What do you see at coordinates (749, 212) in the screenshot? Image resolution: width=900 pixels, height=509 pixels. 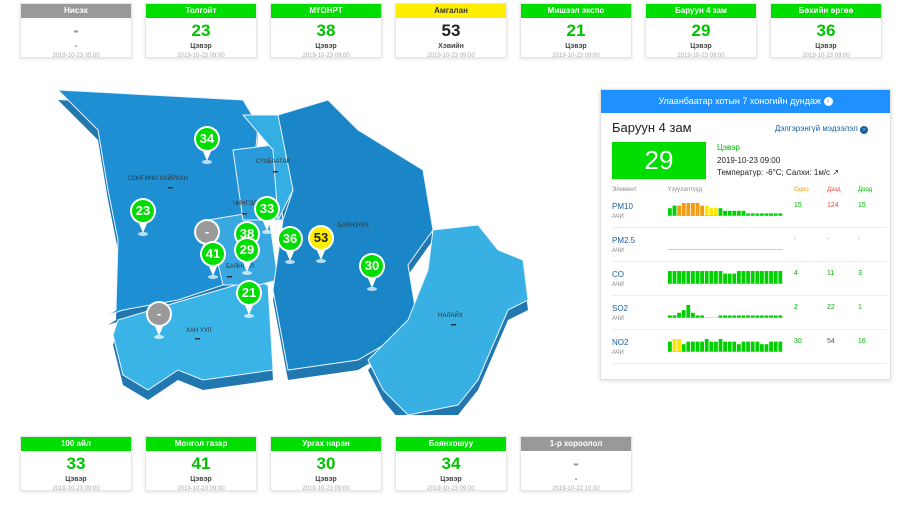 I see `pollutant-row: PM10 АЧИ 15 124 15` at bounding box center [749, 212].